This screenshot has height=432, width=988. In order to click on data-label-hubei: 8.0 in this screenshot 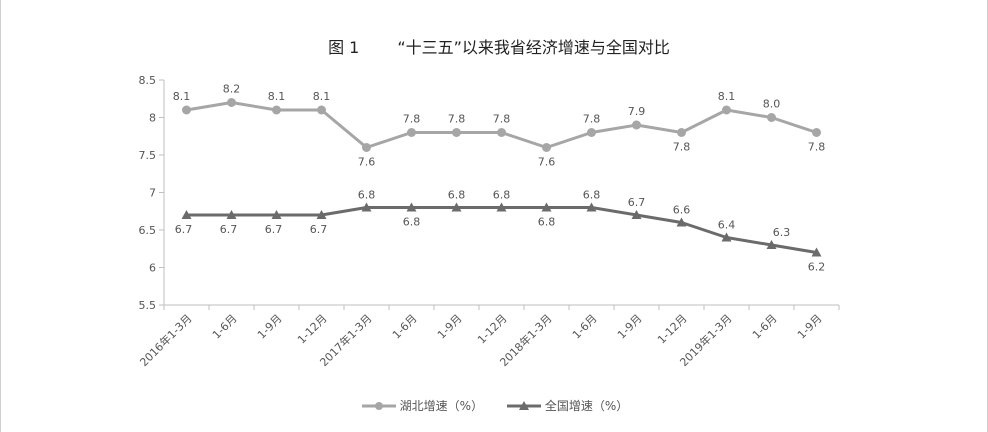, I will do `click(772, 104)`.